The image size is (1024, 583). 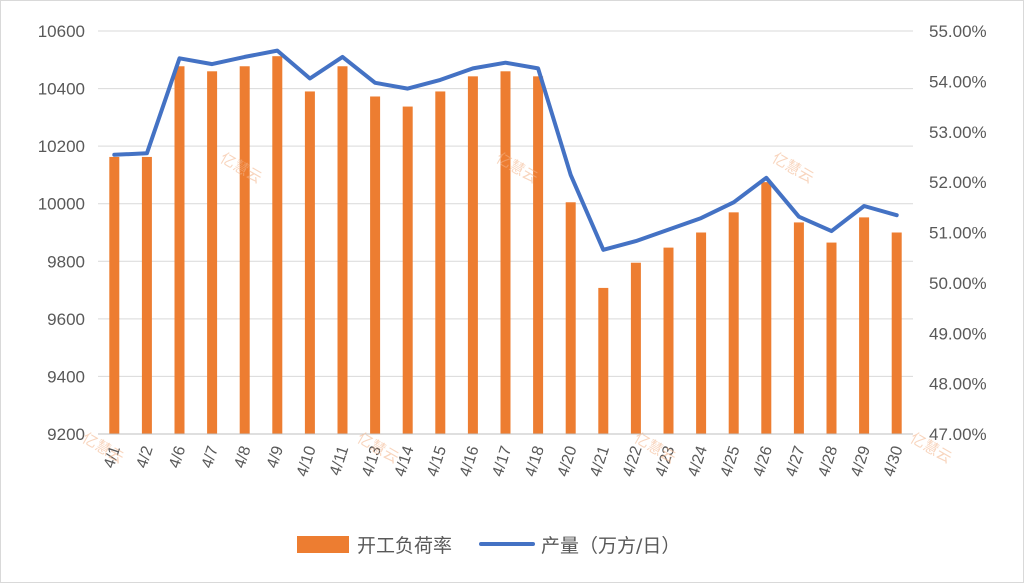 What do you see at coordinates (404, 546) in the screenshot?
I see `legend-bar-label: 开工负荷率` at bounding box center [404, 546].